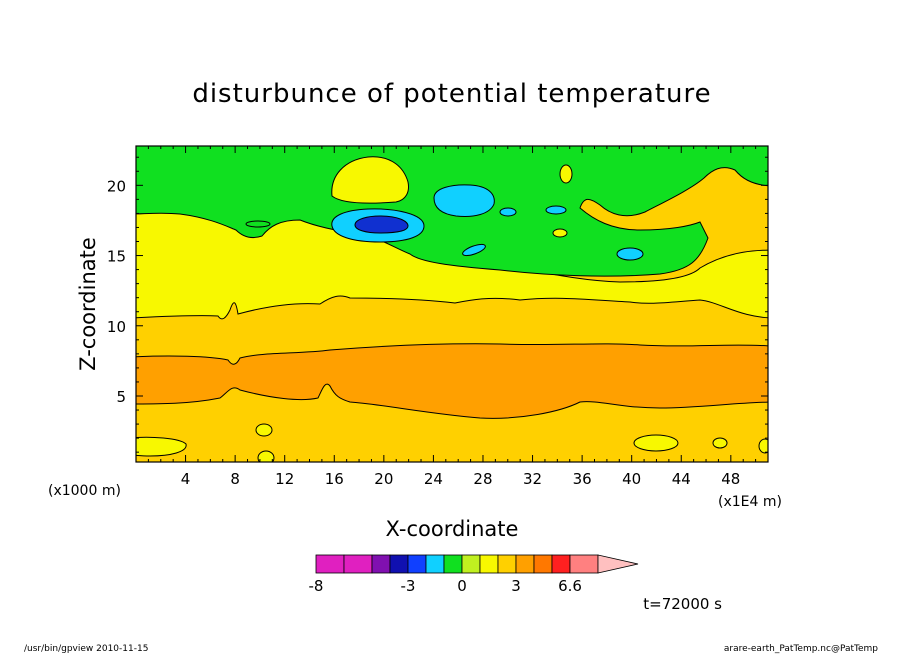 This screenshot has width=904, height=654. What do you see at coordinates (116, 327) in the screenshot?
I see `y-tick-label: 10` at bounding box center [116, 327].